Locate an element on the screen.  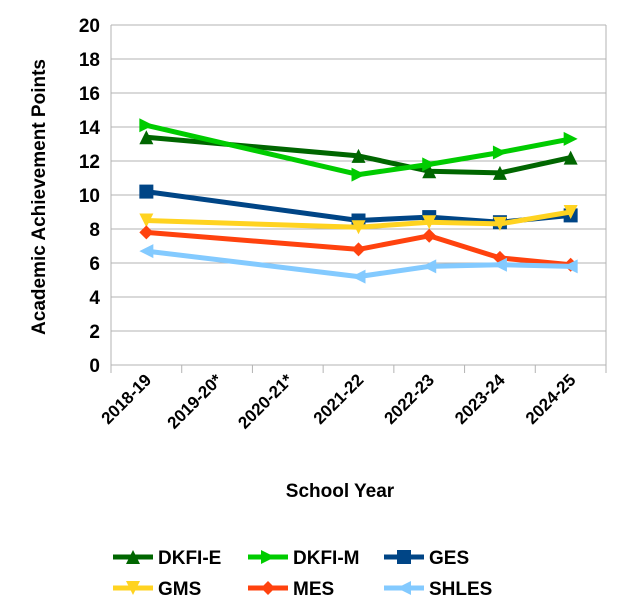
legend: DKFI-E DKFI-M GES GMS MES SHLES is located at coordinates (302, 574).